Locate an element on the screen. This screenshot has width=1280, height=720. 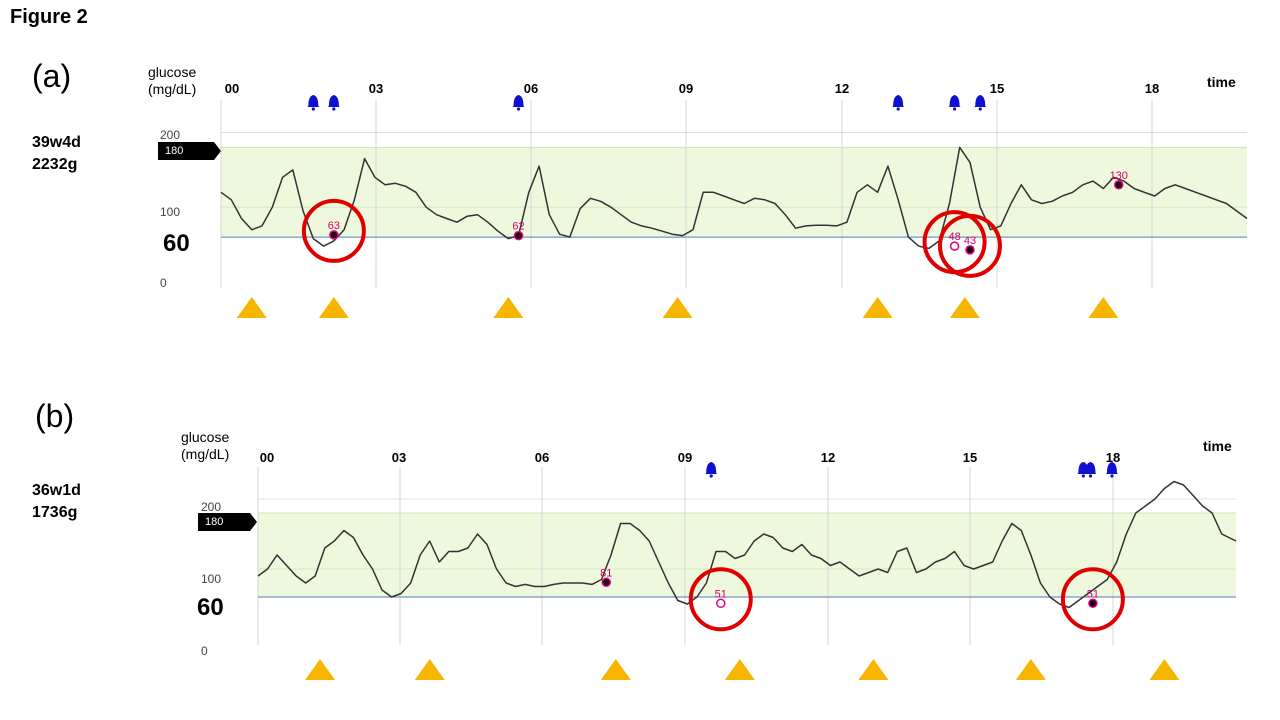
panel-b-label: (b) is located at coordinates (55, 416).